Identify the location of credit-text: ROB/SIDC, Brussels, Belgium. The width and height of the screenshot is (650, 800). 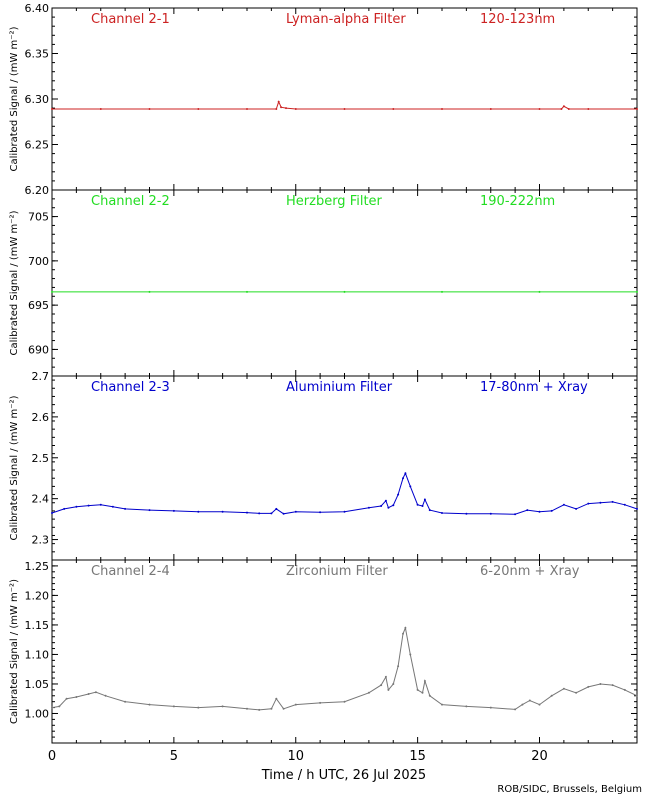
(569, 789).